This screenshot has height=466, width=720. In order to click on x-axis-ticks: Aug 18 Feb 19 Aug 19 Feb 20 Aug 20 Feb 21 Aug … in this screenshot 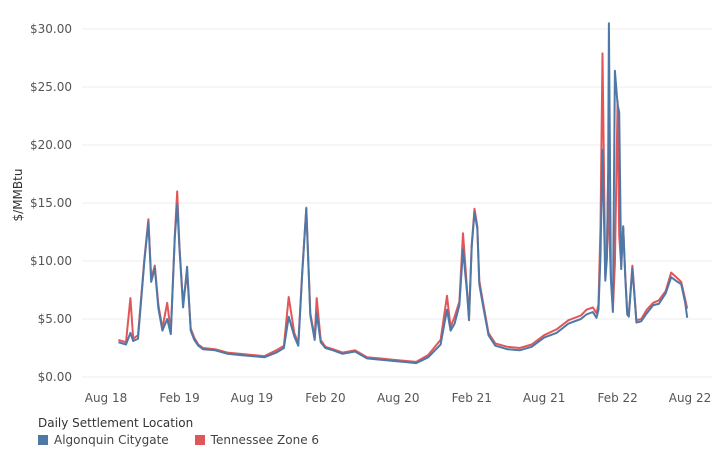, I will do `click(398, 398)`.